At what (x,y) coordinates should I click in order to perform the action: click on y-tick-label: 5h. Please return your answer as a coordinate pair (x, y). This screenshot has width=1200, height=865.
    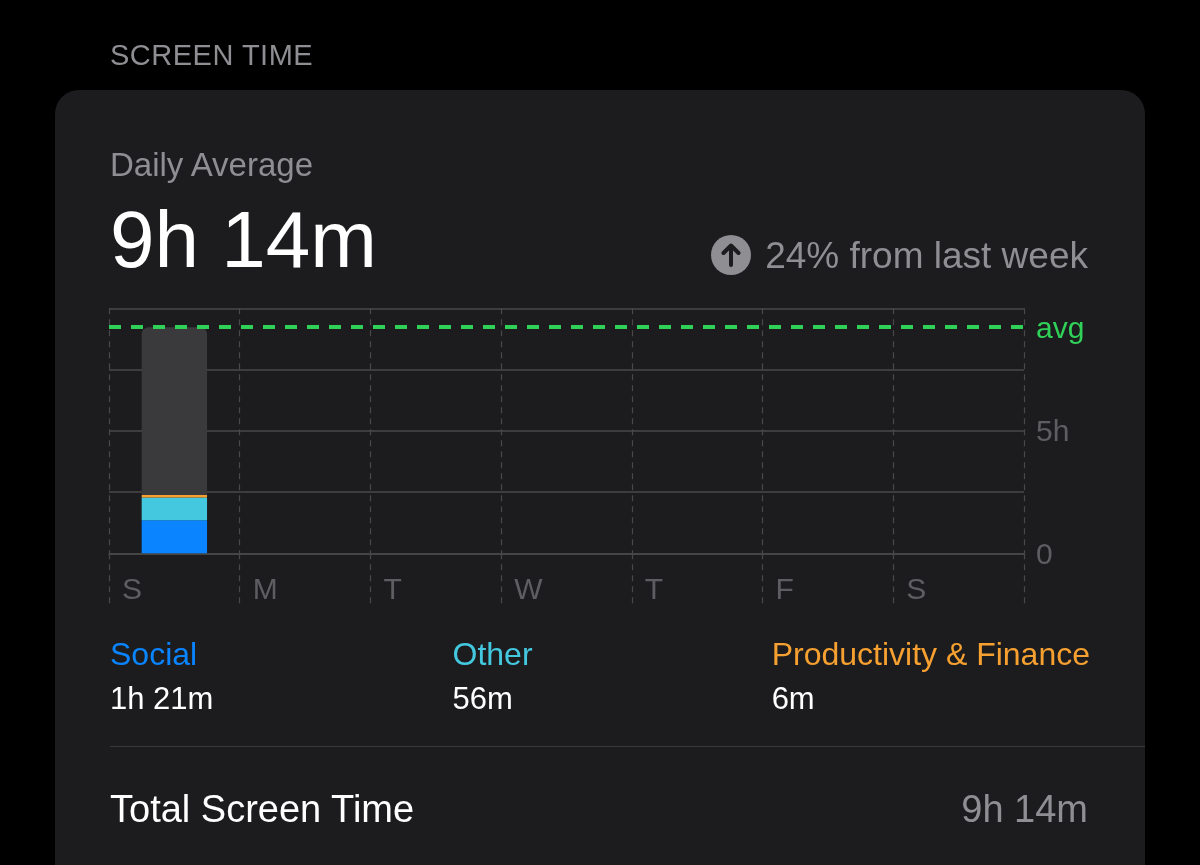
    Looking at the image, I should click on (1053, 431).